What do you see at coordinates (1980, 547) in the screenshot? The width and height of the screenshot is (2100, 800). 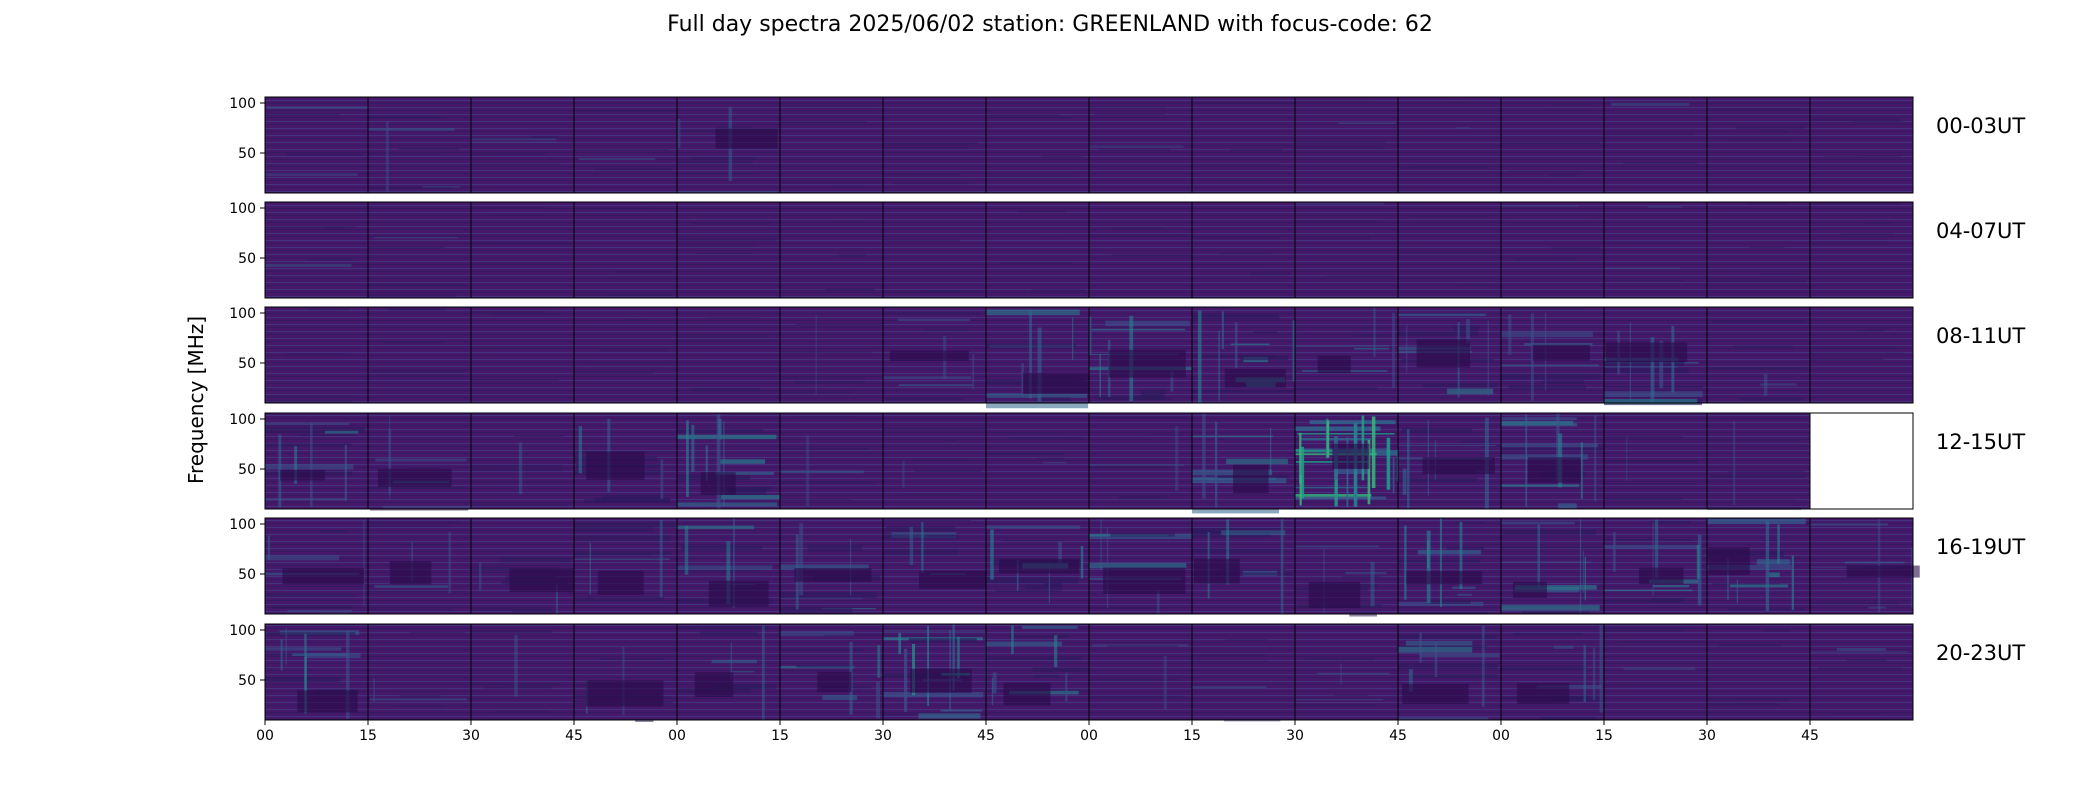 I see `row-label: 16-19UT` at bounding box center [1980, 547].